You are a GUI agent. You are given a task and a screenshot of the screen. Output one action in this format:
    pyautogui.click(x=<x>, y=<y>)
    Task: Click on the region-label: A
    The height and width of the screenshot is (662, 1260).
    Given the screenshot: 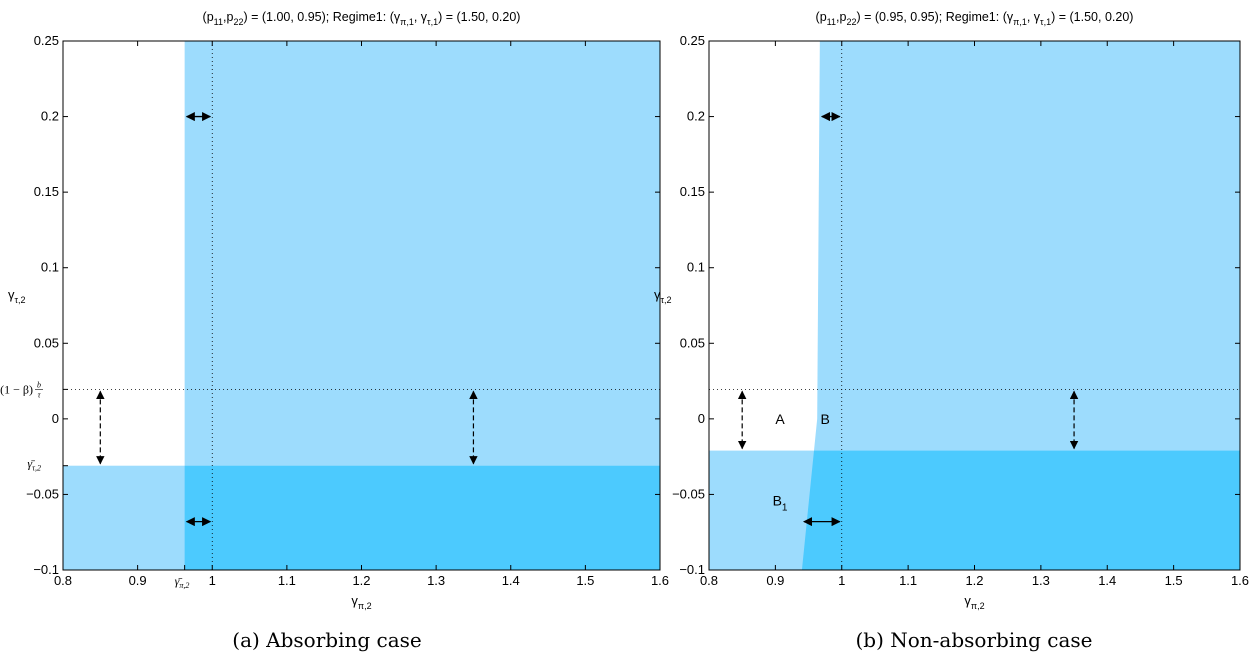 What is the action you would take?
    pyautogui.click(x=780, y=419)
    